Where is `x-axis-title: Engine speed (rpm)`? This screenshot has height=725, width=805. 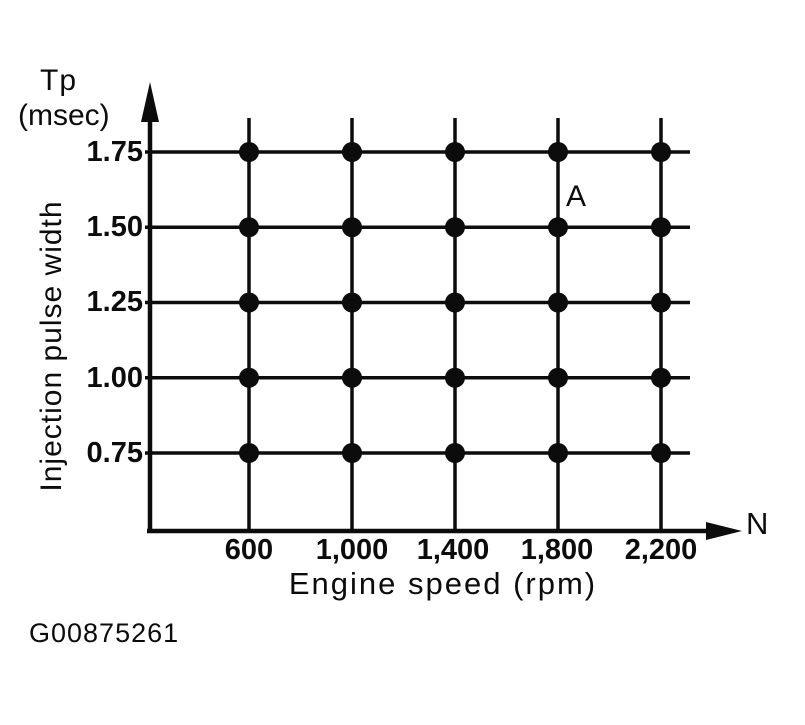 x-axis-title: Engine speed (rpm) is located at coordinates (443, 583).